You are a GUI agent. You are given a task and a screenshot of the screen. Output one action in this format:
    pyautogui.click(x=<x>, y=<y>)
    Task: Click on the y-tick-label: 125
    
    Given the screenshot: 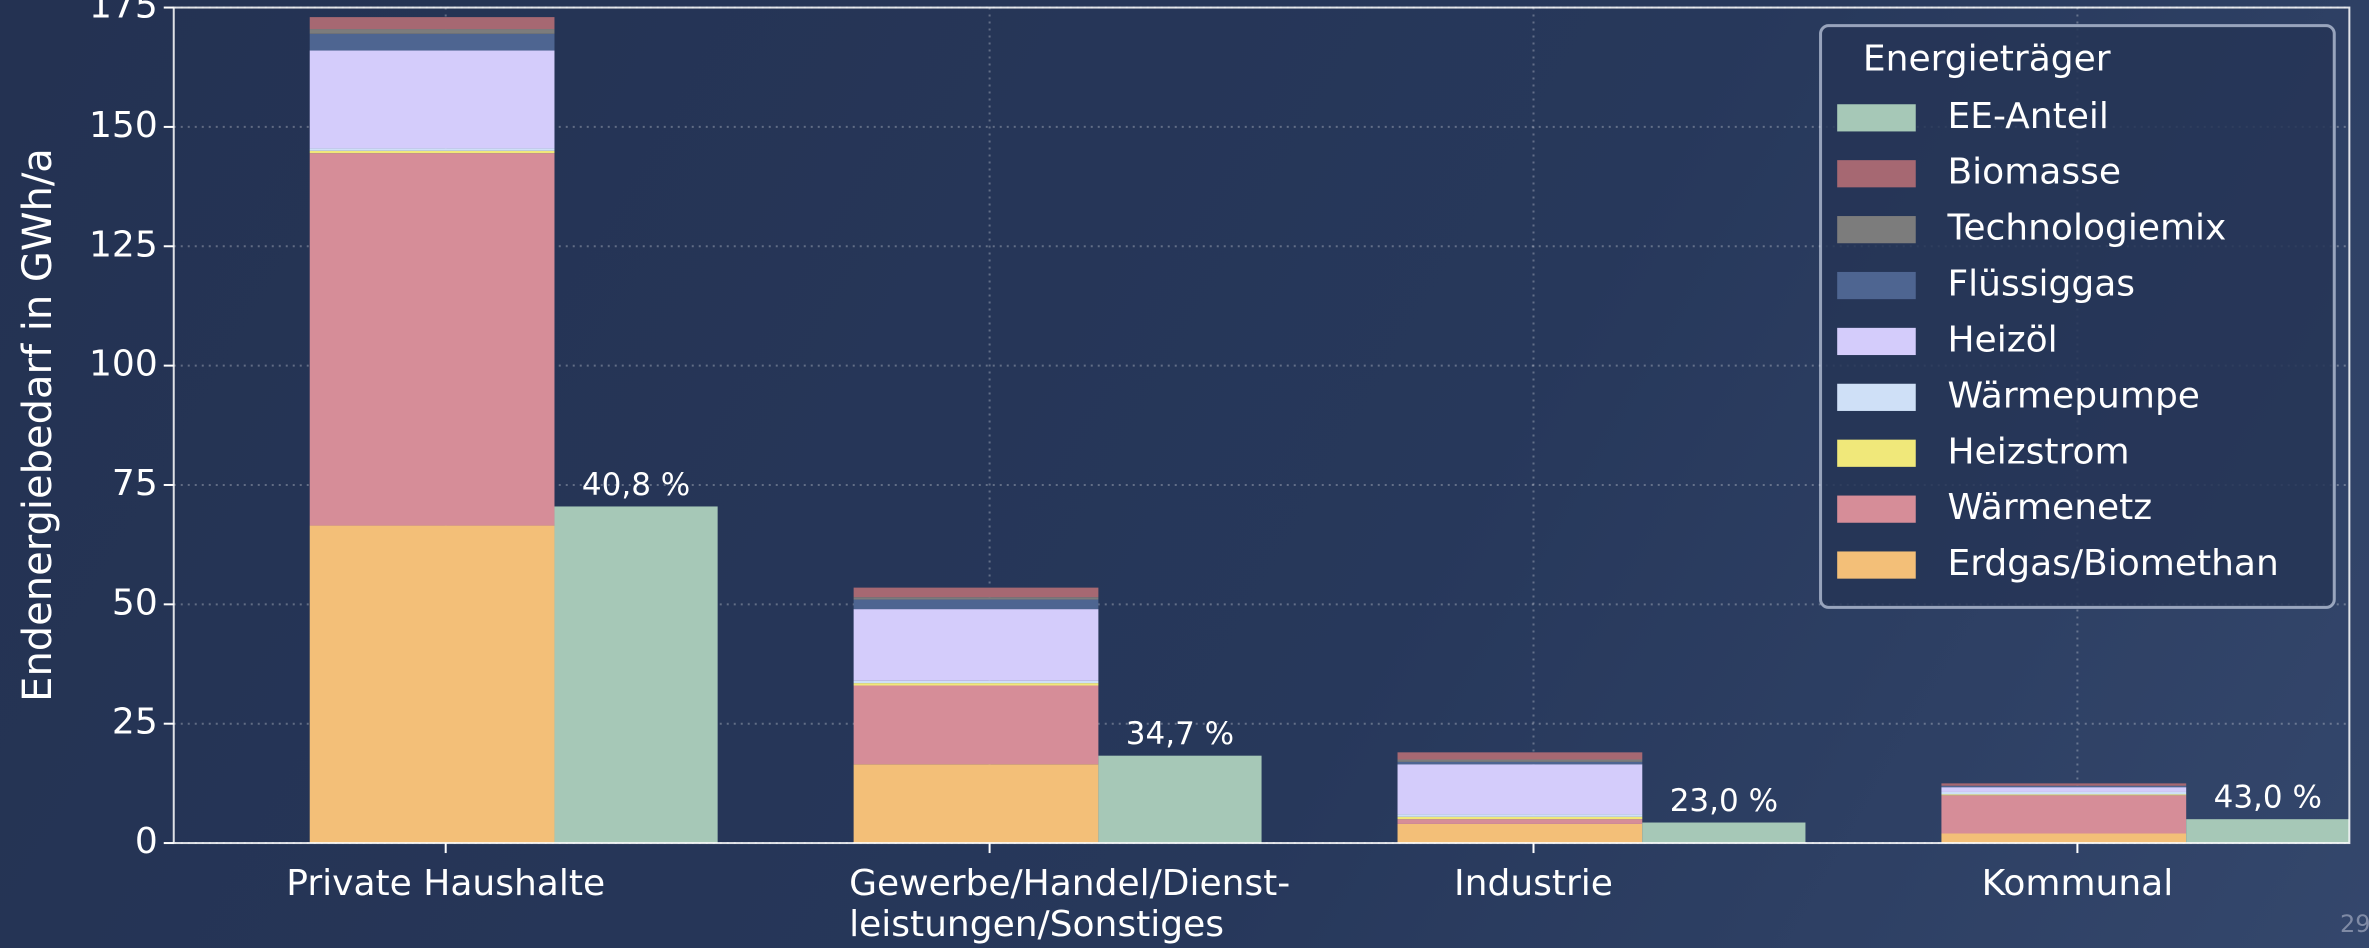 What is the action you would take?
    pyautogui.click(x=123, y=244)
    